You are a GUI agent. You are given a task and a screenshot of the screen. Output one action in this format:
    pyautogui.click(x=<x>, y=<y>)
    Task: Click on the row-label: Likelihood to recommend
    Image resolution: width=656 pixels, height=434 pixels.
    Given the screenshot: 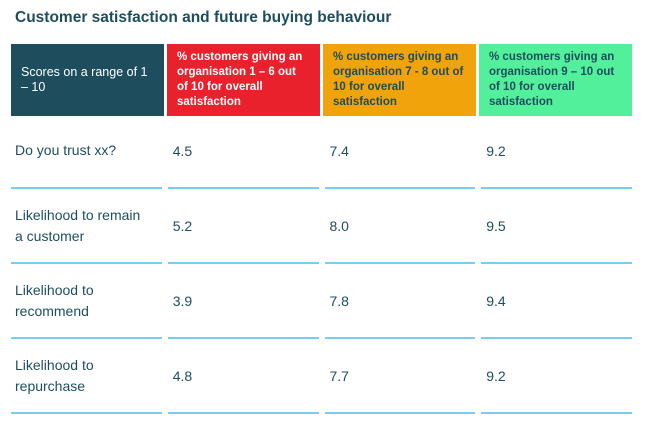 What is the action you would take?
    pyautogui.click(x=86, y=301)
    